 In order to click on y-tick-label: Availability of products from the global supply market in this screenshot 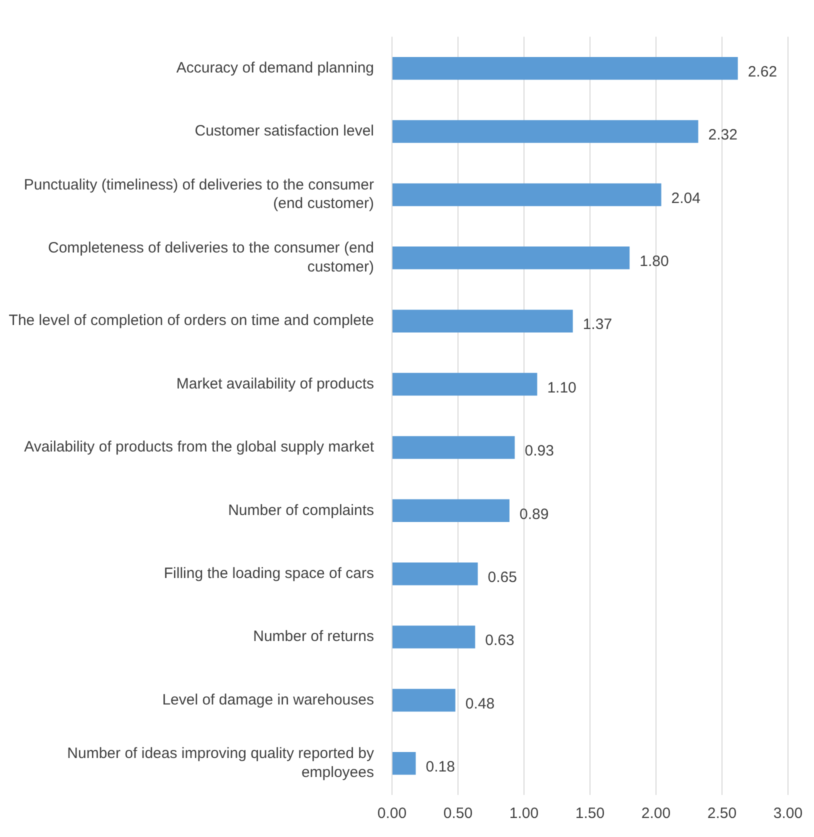, I will do `click(199, 447)`.